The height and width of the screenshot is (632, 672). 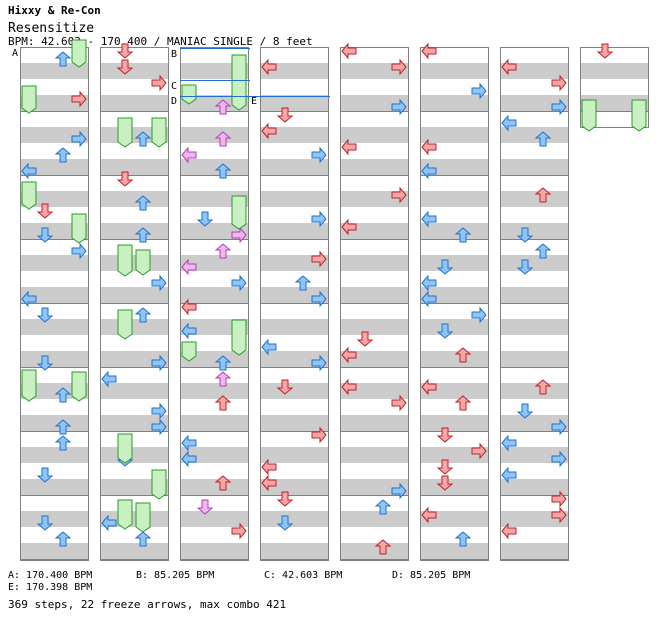 I want to click on bpm-legend-d: D: 85.205 BPM, so click(x=431, y=575).